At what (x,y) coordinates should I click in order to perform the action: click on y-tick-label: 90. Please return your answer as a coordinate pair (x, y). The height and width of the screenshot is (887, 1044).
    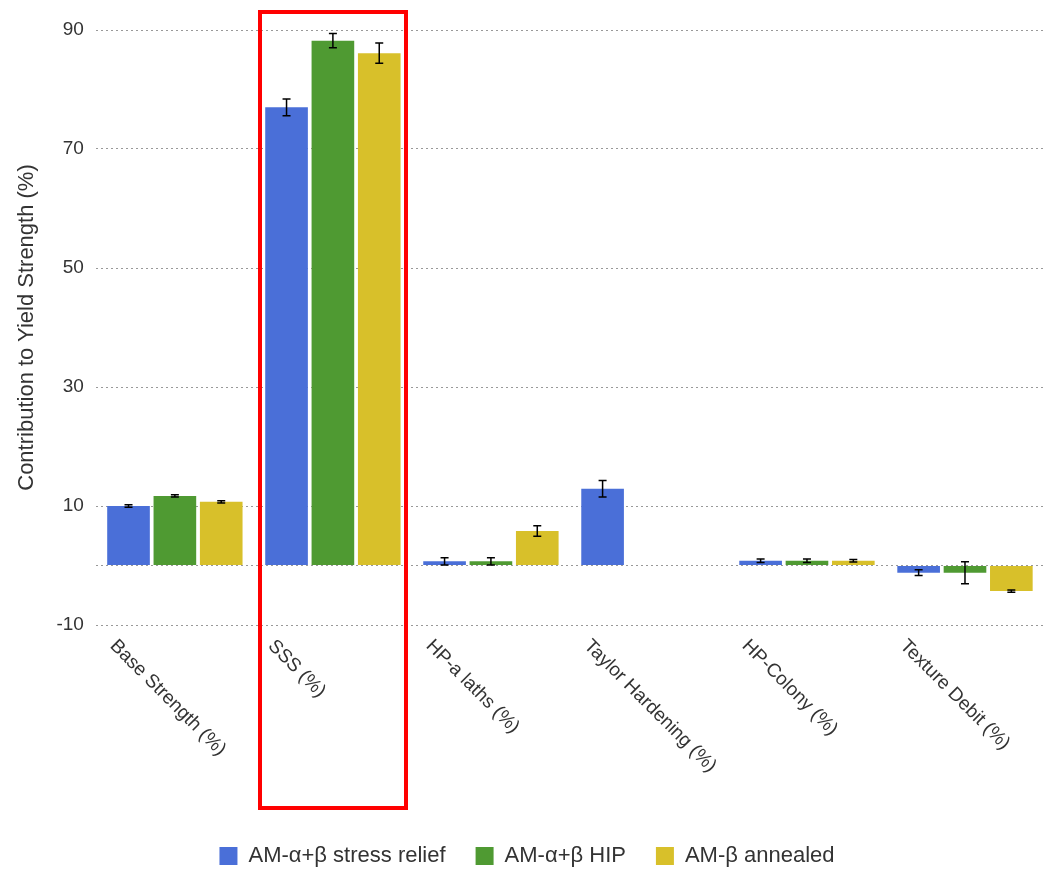
    Looking at the image, I should click on (73, 29).